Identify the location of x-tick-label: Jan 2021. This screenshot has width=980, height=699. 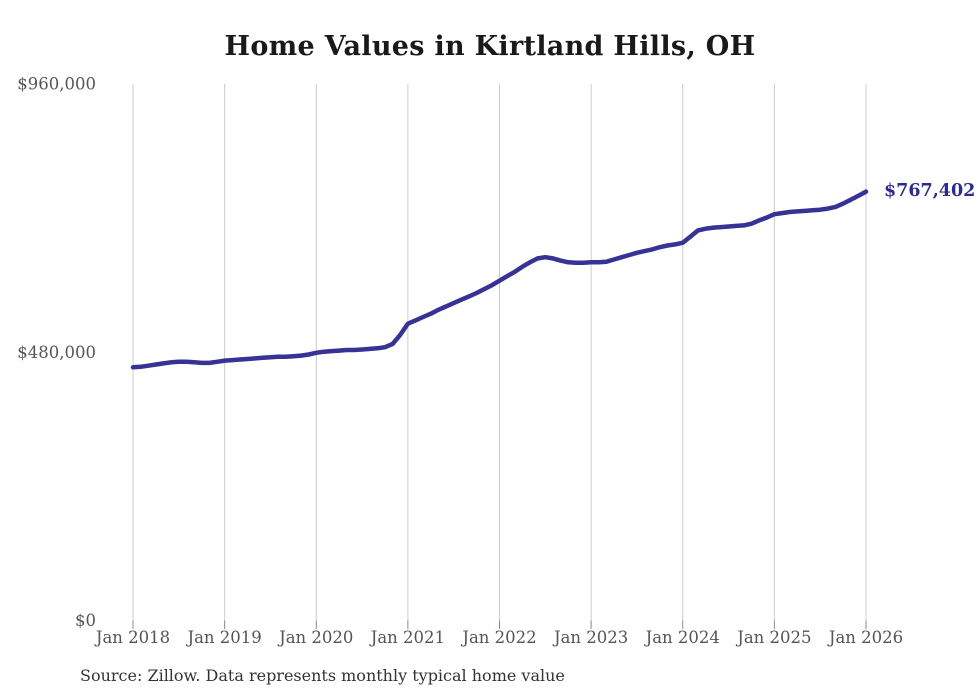
(407, 637).